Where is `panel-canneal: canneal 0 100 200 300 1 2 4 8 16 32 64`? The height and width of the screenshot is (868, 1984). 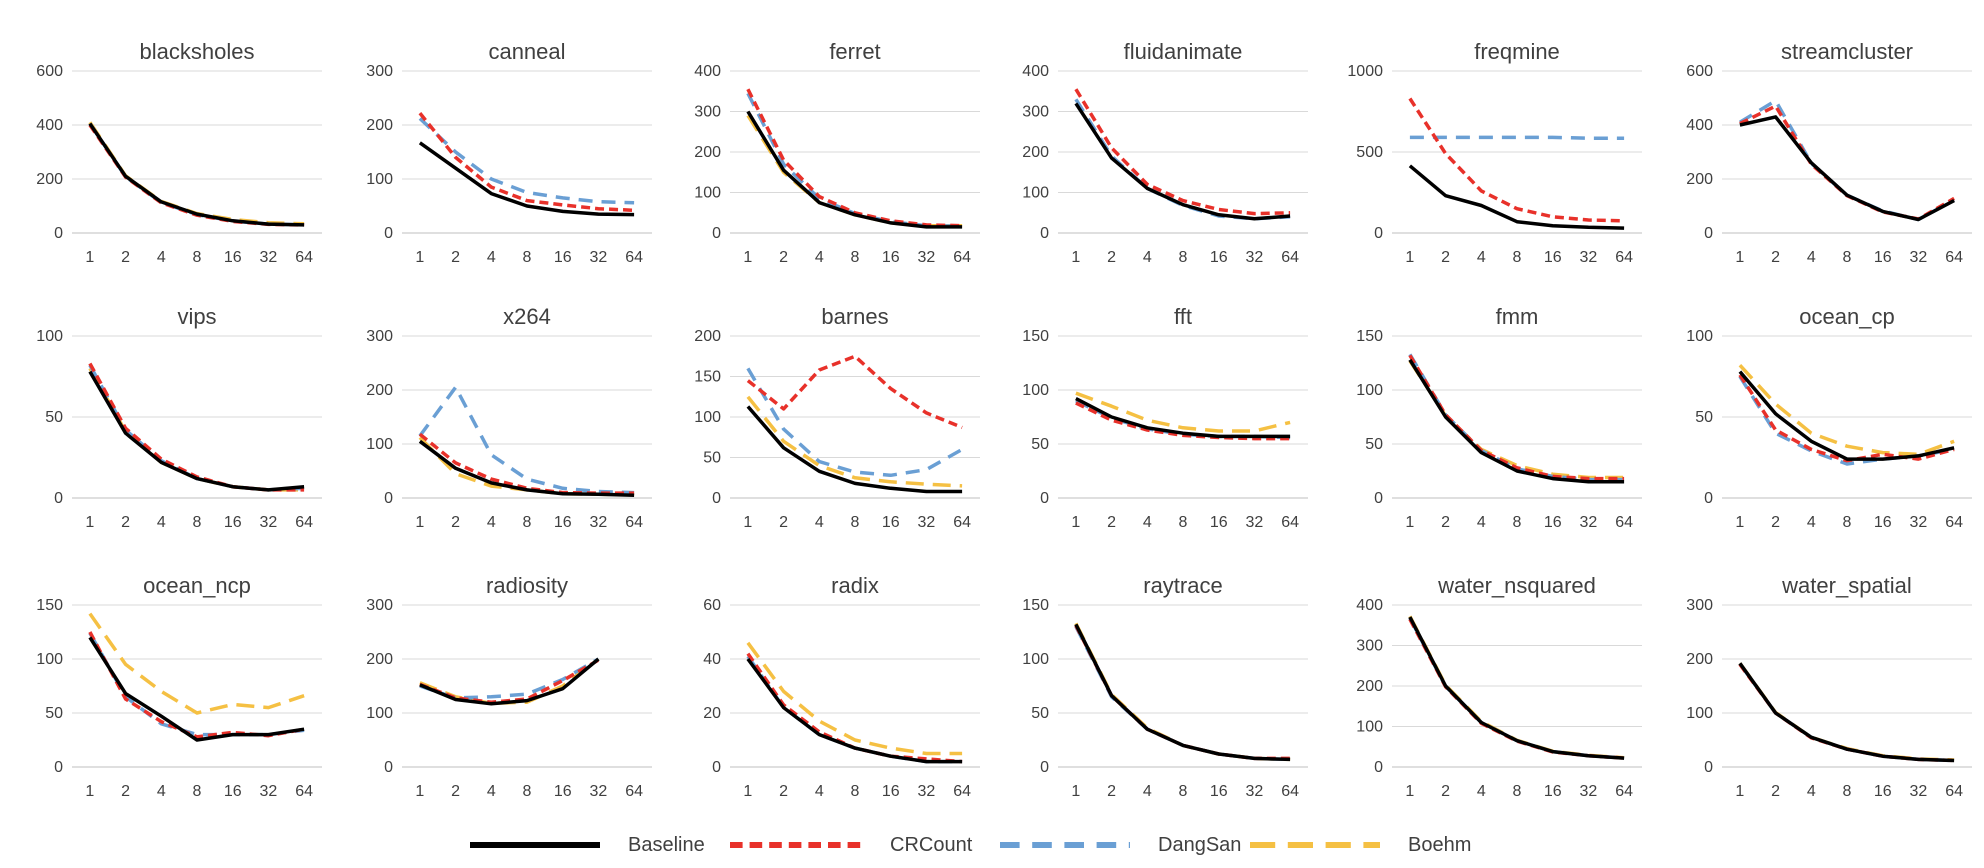 panel-canneal: canneal 0 100 200 300 1 2 4 8 16 32 64 is located at coordinates (509, 152).